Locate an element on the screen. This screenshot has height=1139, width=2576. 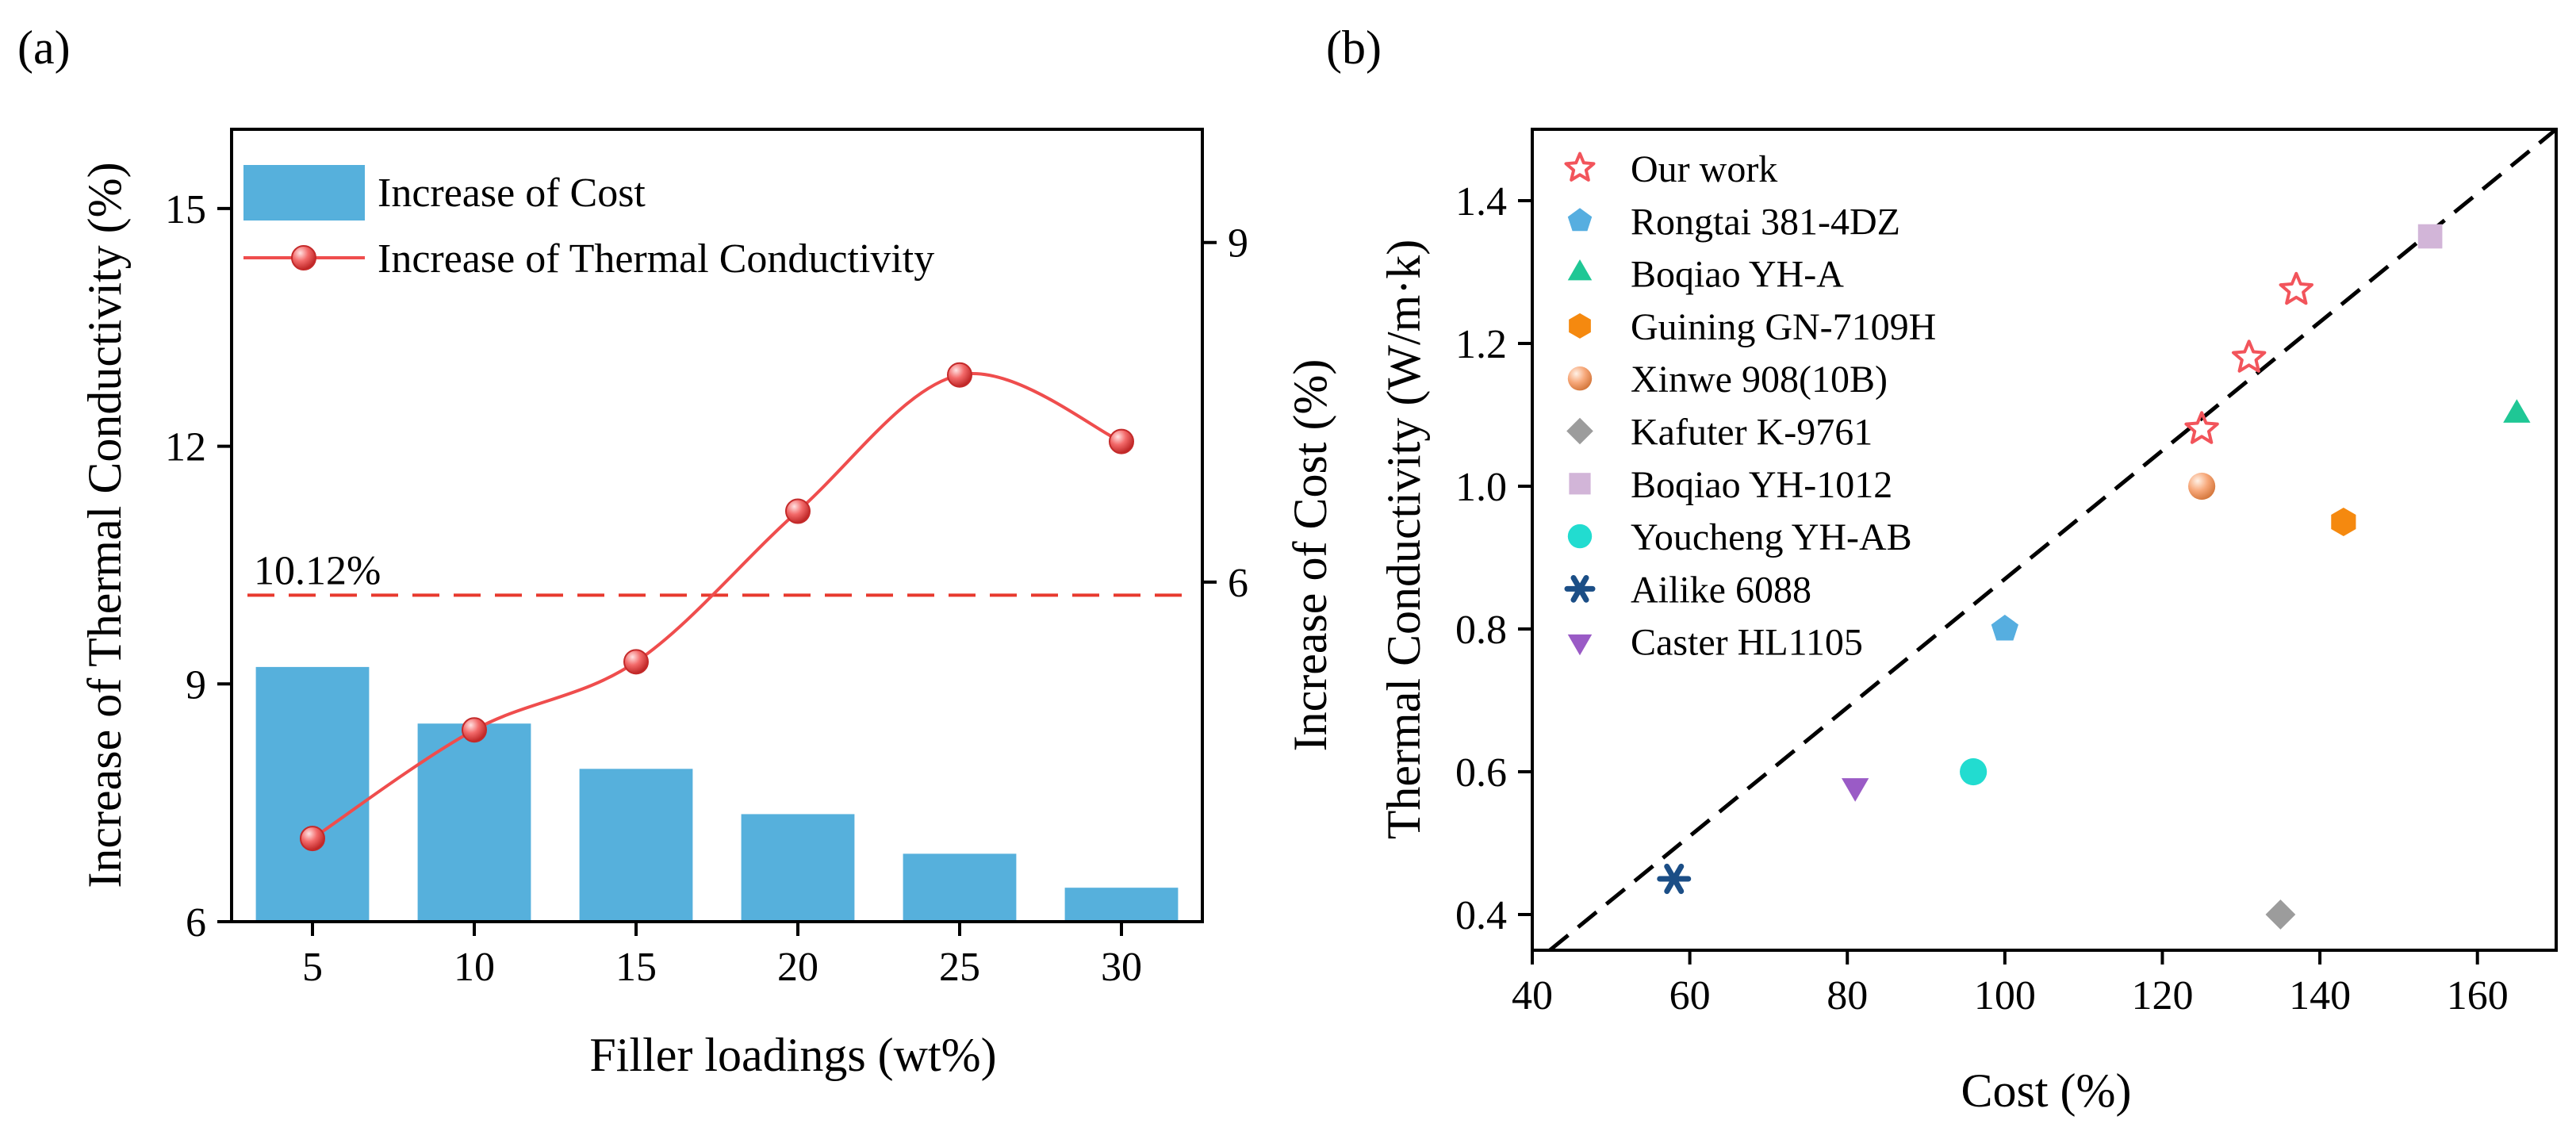
y-axis-title-b: Thermal Conductivity (W/m·k) is located at coordinates (1404, 539).